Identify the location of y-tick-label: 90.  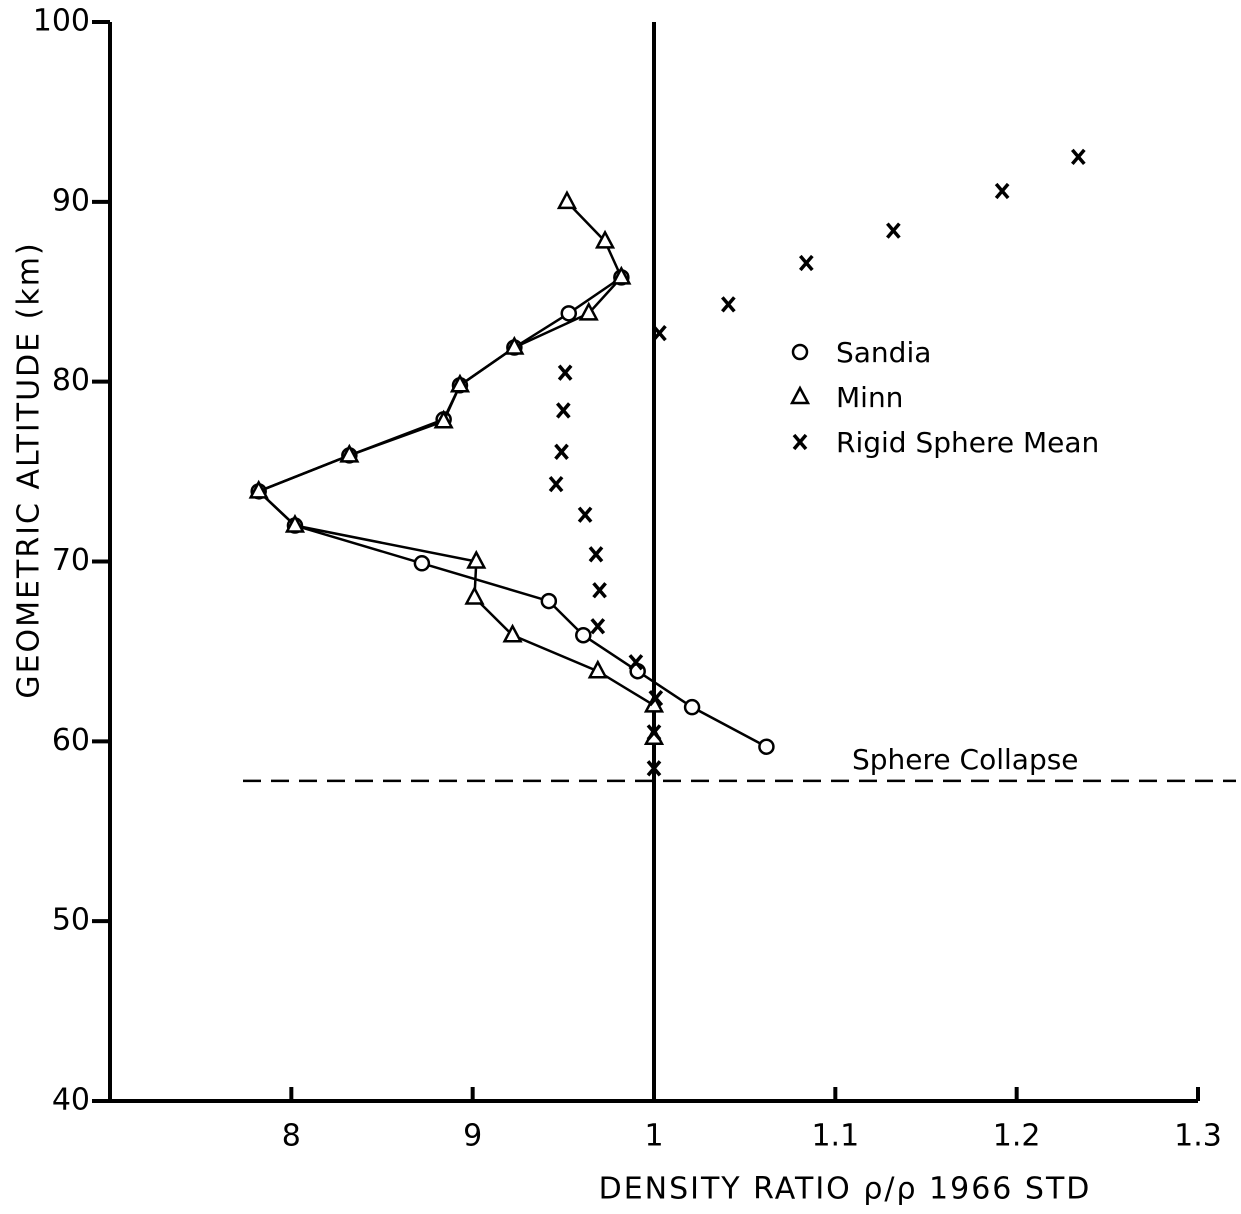
(71, 200).